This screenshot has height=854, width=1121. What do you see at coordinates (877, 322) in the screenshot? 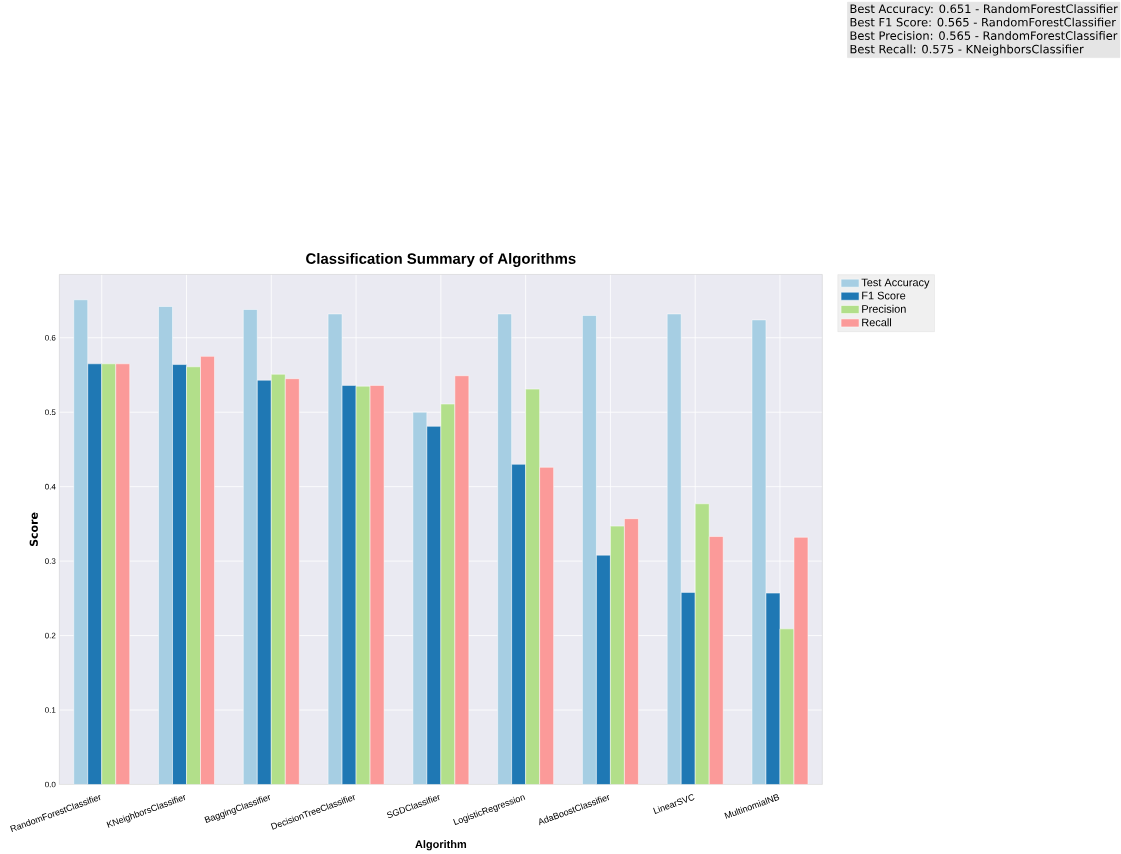
I see `legend-label: Recall` at bounding box center [877, 322].